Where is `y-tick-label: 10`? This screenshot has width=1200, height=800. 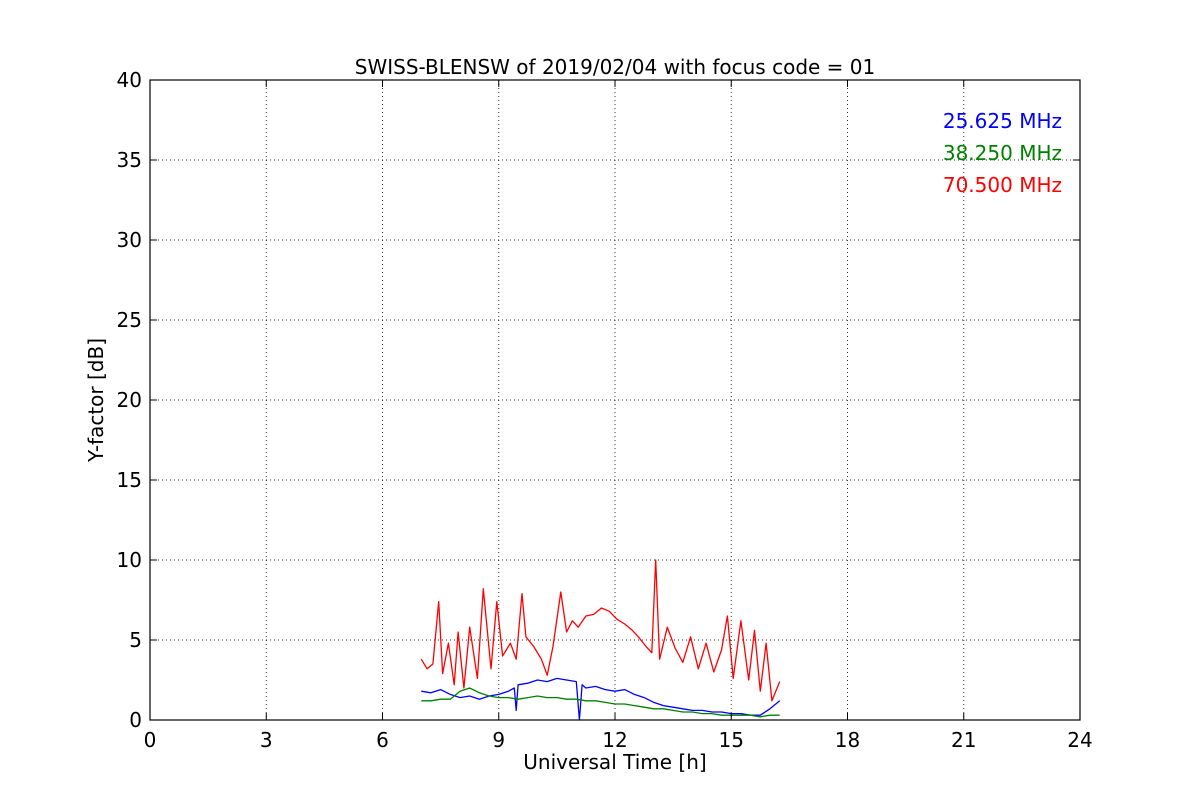
y-tick-label: 10 is located at coordinates (129, 560).